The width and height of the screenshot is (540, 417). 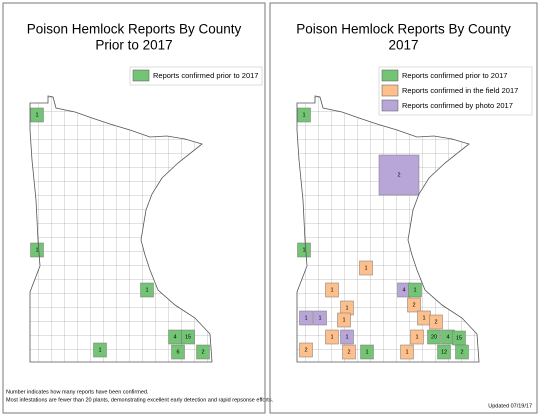 What do you see at coordinates (403, 45) in the screenshot?
I see `map-subtitle: 2017` at bounding box center [403, 45].